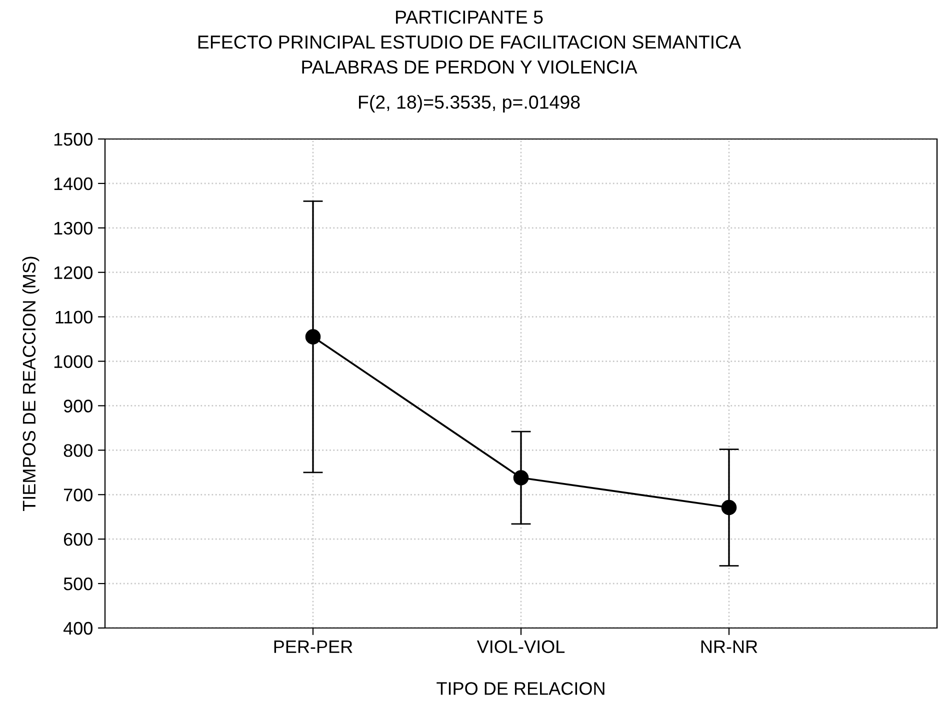 This screenshot has height=704, width=938. What do you see at coordinates (77, 628) in the screenshot?
I see `y-tick-label: 400` at bounding box center [77, 628].